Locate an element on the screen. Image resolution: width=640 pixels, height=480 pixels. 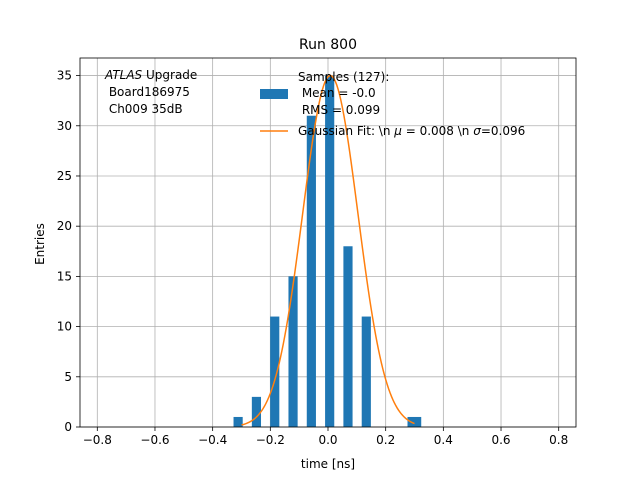
x-tick-label: 0.0 is located at coordinates (327, 440).